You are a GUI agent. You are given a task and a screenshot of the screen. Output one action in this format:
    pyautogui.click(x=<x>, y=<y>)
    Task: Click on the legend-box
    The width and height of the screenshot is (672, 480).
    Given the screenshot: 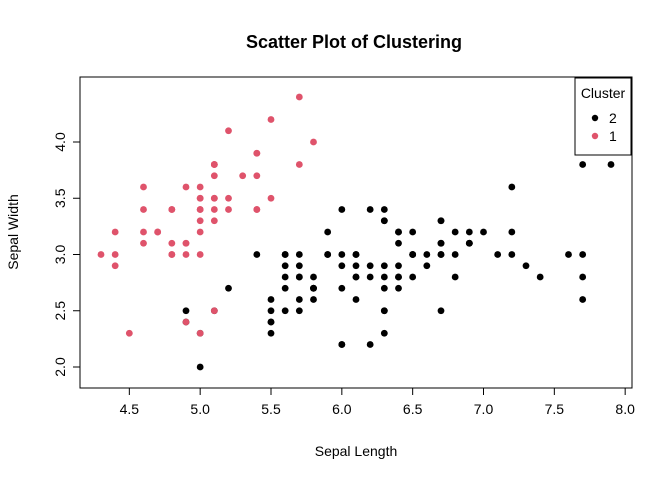 What is the action you would take?
    pyautogui.click(x=603, y=116)
    